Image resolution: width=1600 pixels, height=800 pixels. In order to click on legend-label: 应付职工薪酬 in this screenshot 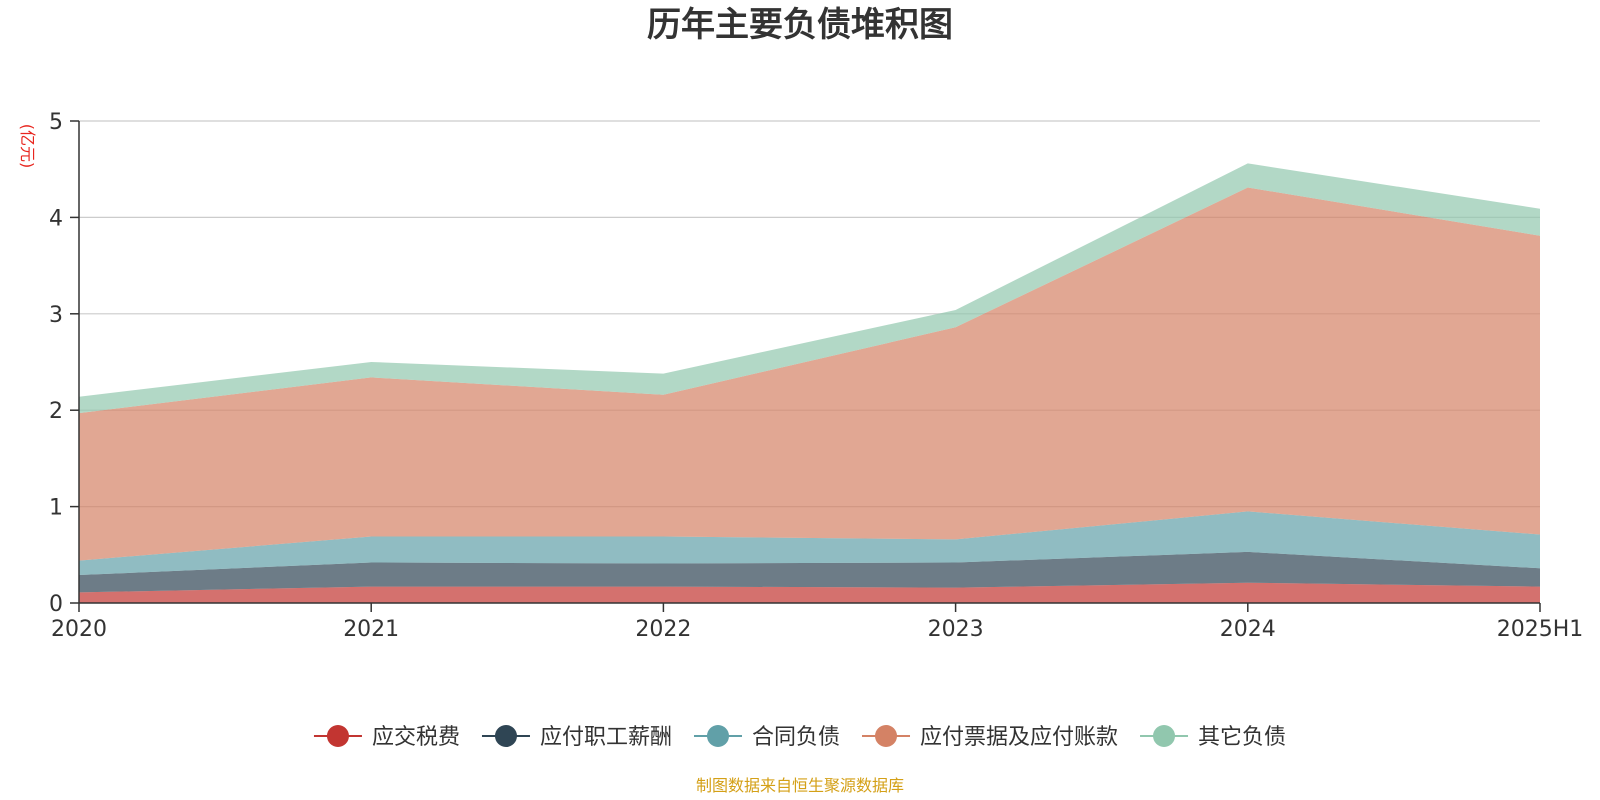, I will do `click(606, 737)`.